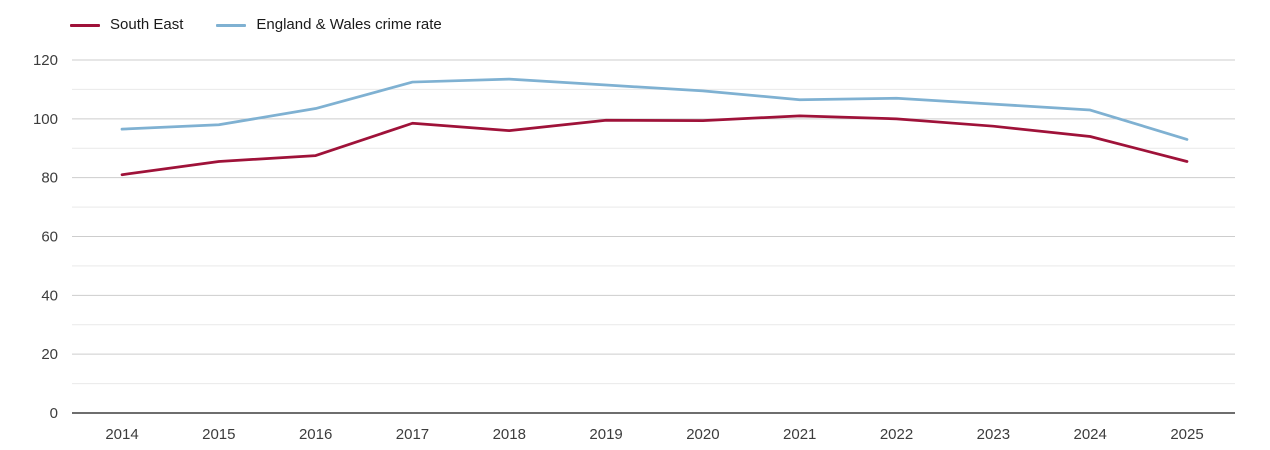 Image resolution: width=1270 pixels, height=450 pixels. Describe the element at coordinates (993, 434) in the screenshot. I see `x-axis-tick-label: 2023` at that location.